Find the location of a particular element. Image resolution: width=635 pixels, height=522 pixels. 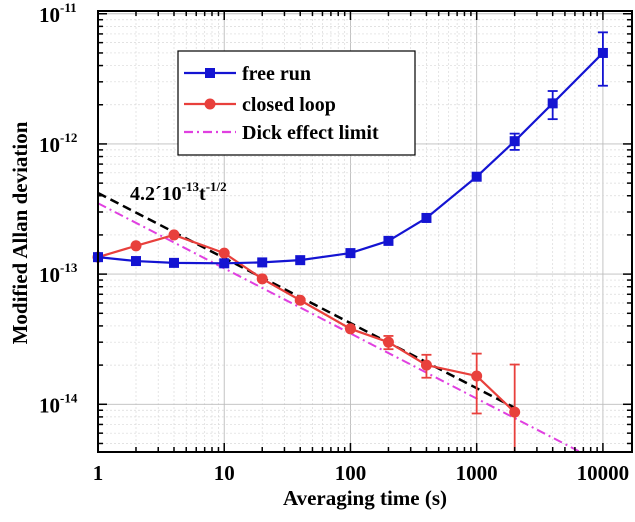

y-tick-label: 10-12 is located at coordinates (58, 143).